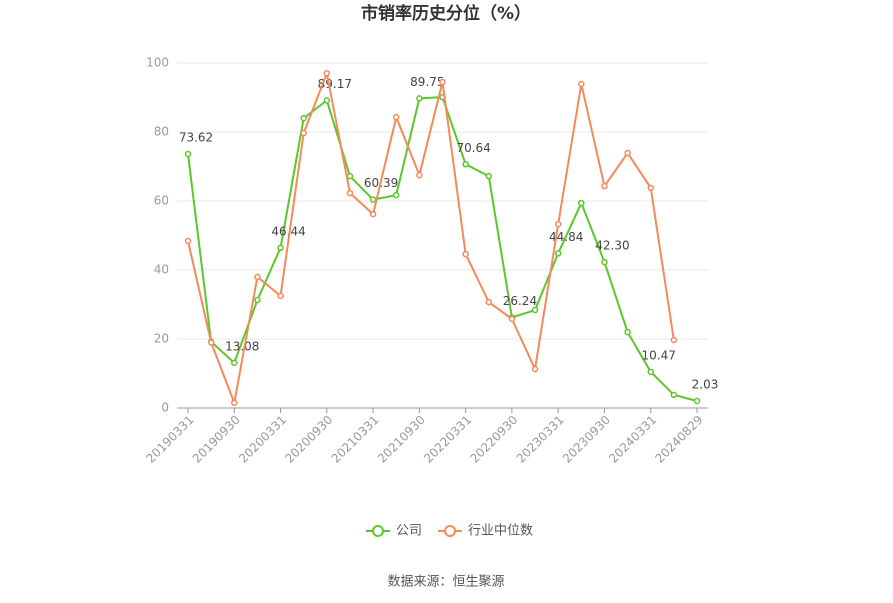 The width and height of the screenshot is (893, 603). What do you see at coordinates (161, 201) in the screenshot?
I see `y-tick-label: 60` at bounding box center [161, 201].